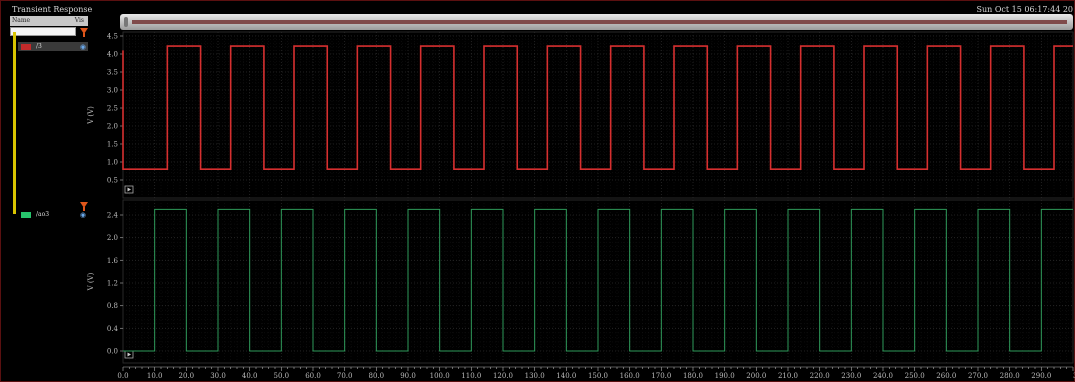  I want to click on x-tick-label: 230.0, so click(851, 376).